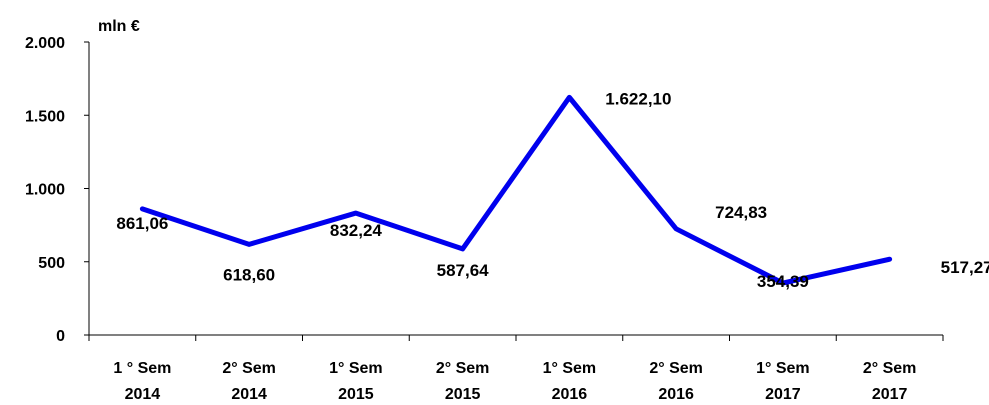 Image resolution: width=989 pixels, height=405 pixels. What do you see at coordinates (45, 190) in the screenshot?
I see `y-tick-label: 1.000` at bounding box center [45, 190].